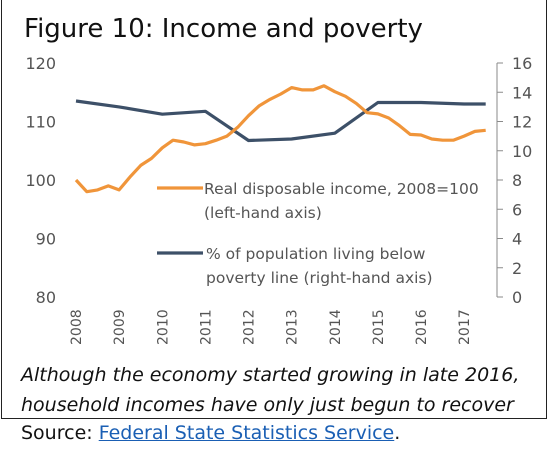 This screenshot has height=452, width=550. Describe the element at coordinates (293, 327) in the screenshot. I see `x-axis-tick-label: 2013` at that location.